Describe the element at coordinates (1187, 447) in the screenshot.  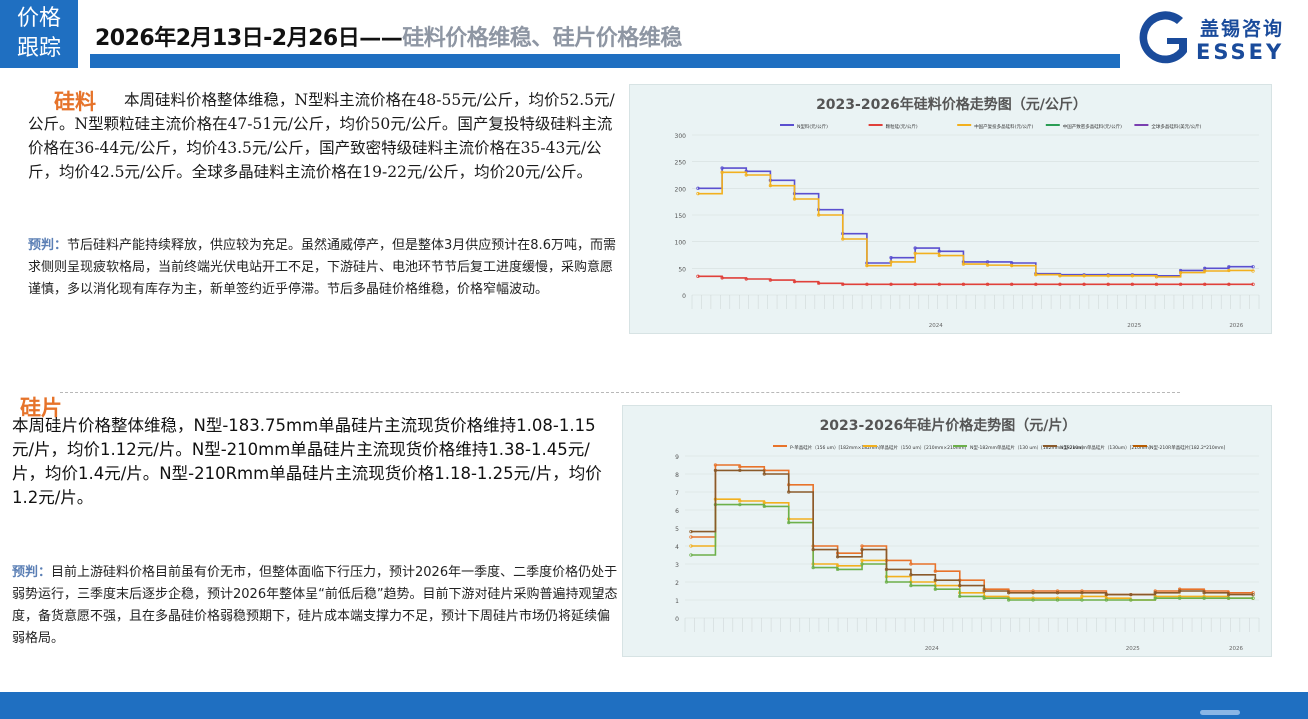
I see `legend-label: N型-210R单晶硅片[182.2*210mm]` at that location.